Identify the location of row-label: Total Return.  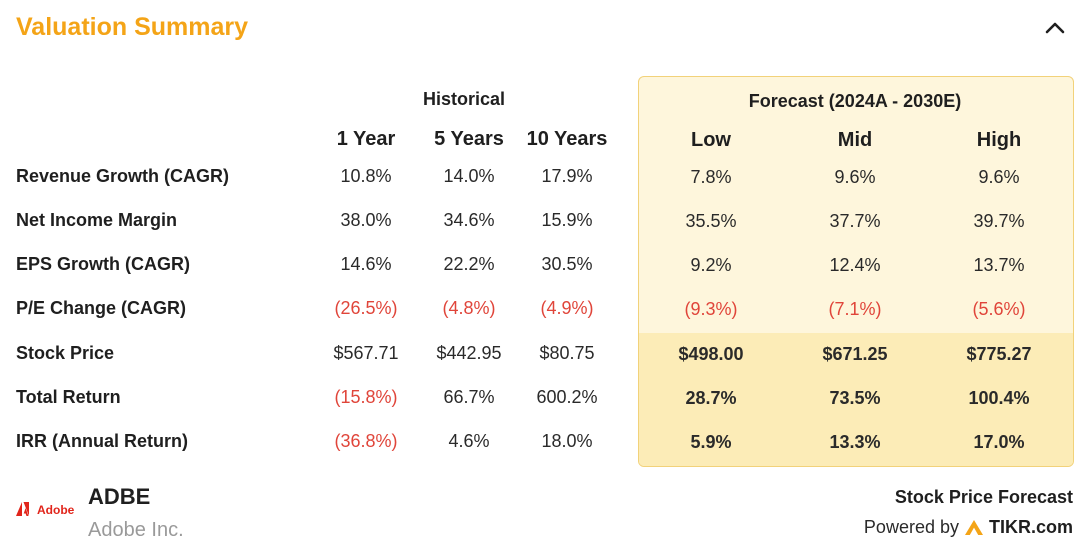
(68, 397).